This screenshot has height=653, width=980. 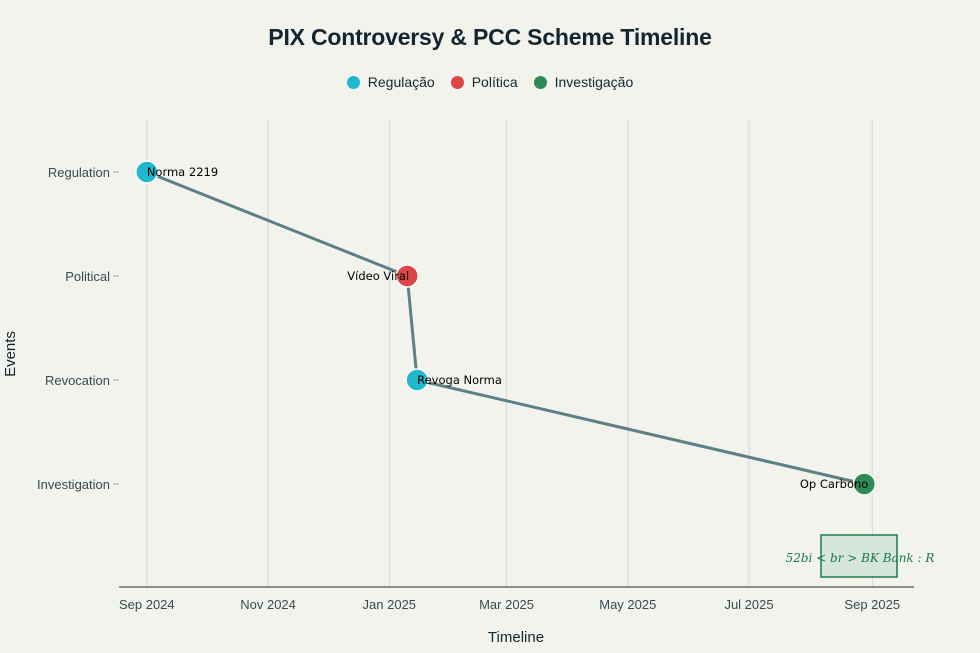 I want to click on annotation-box, so click(x=859, y=556).